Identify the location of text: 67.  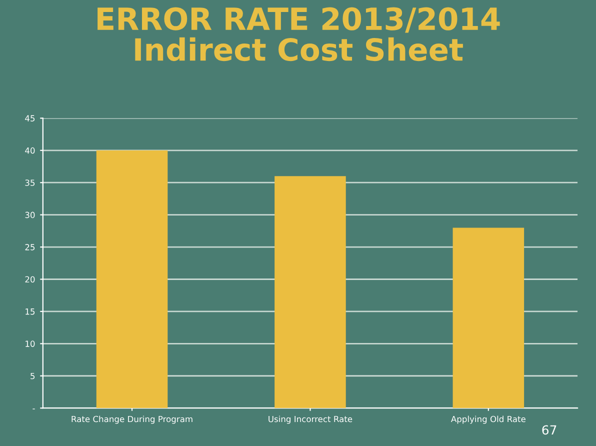
(549, 430).